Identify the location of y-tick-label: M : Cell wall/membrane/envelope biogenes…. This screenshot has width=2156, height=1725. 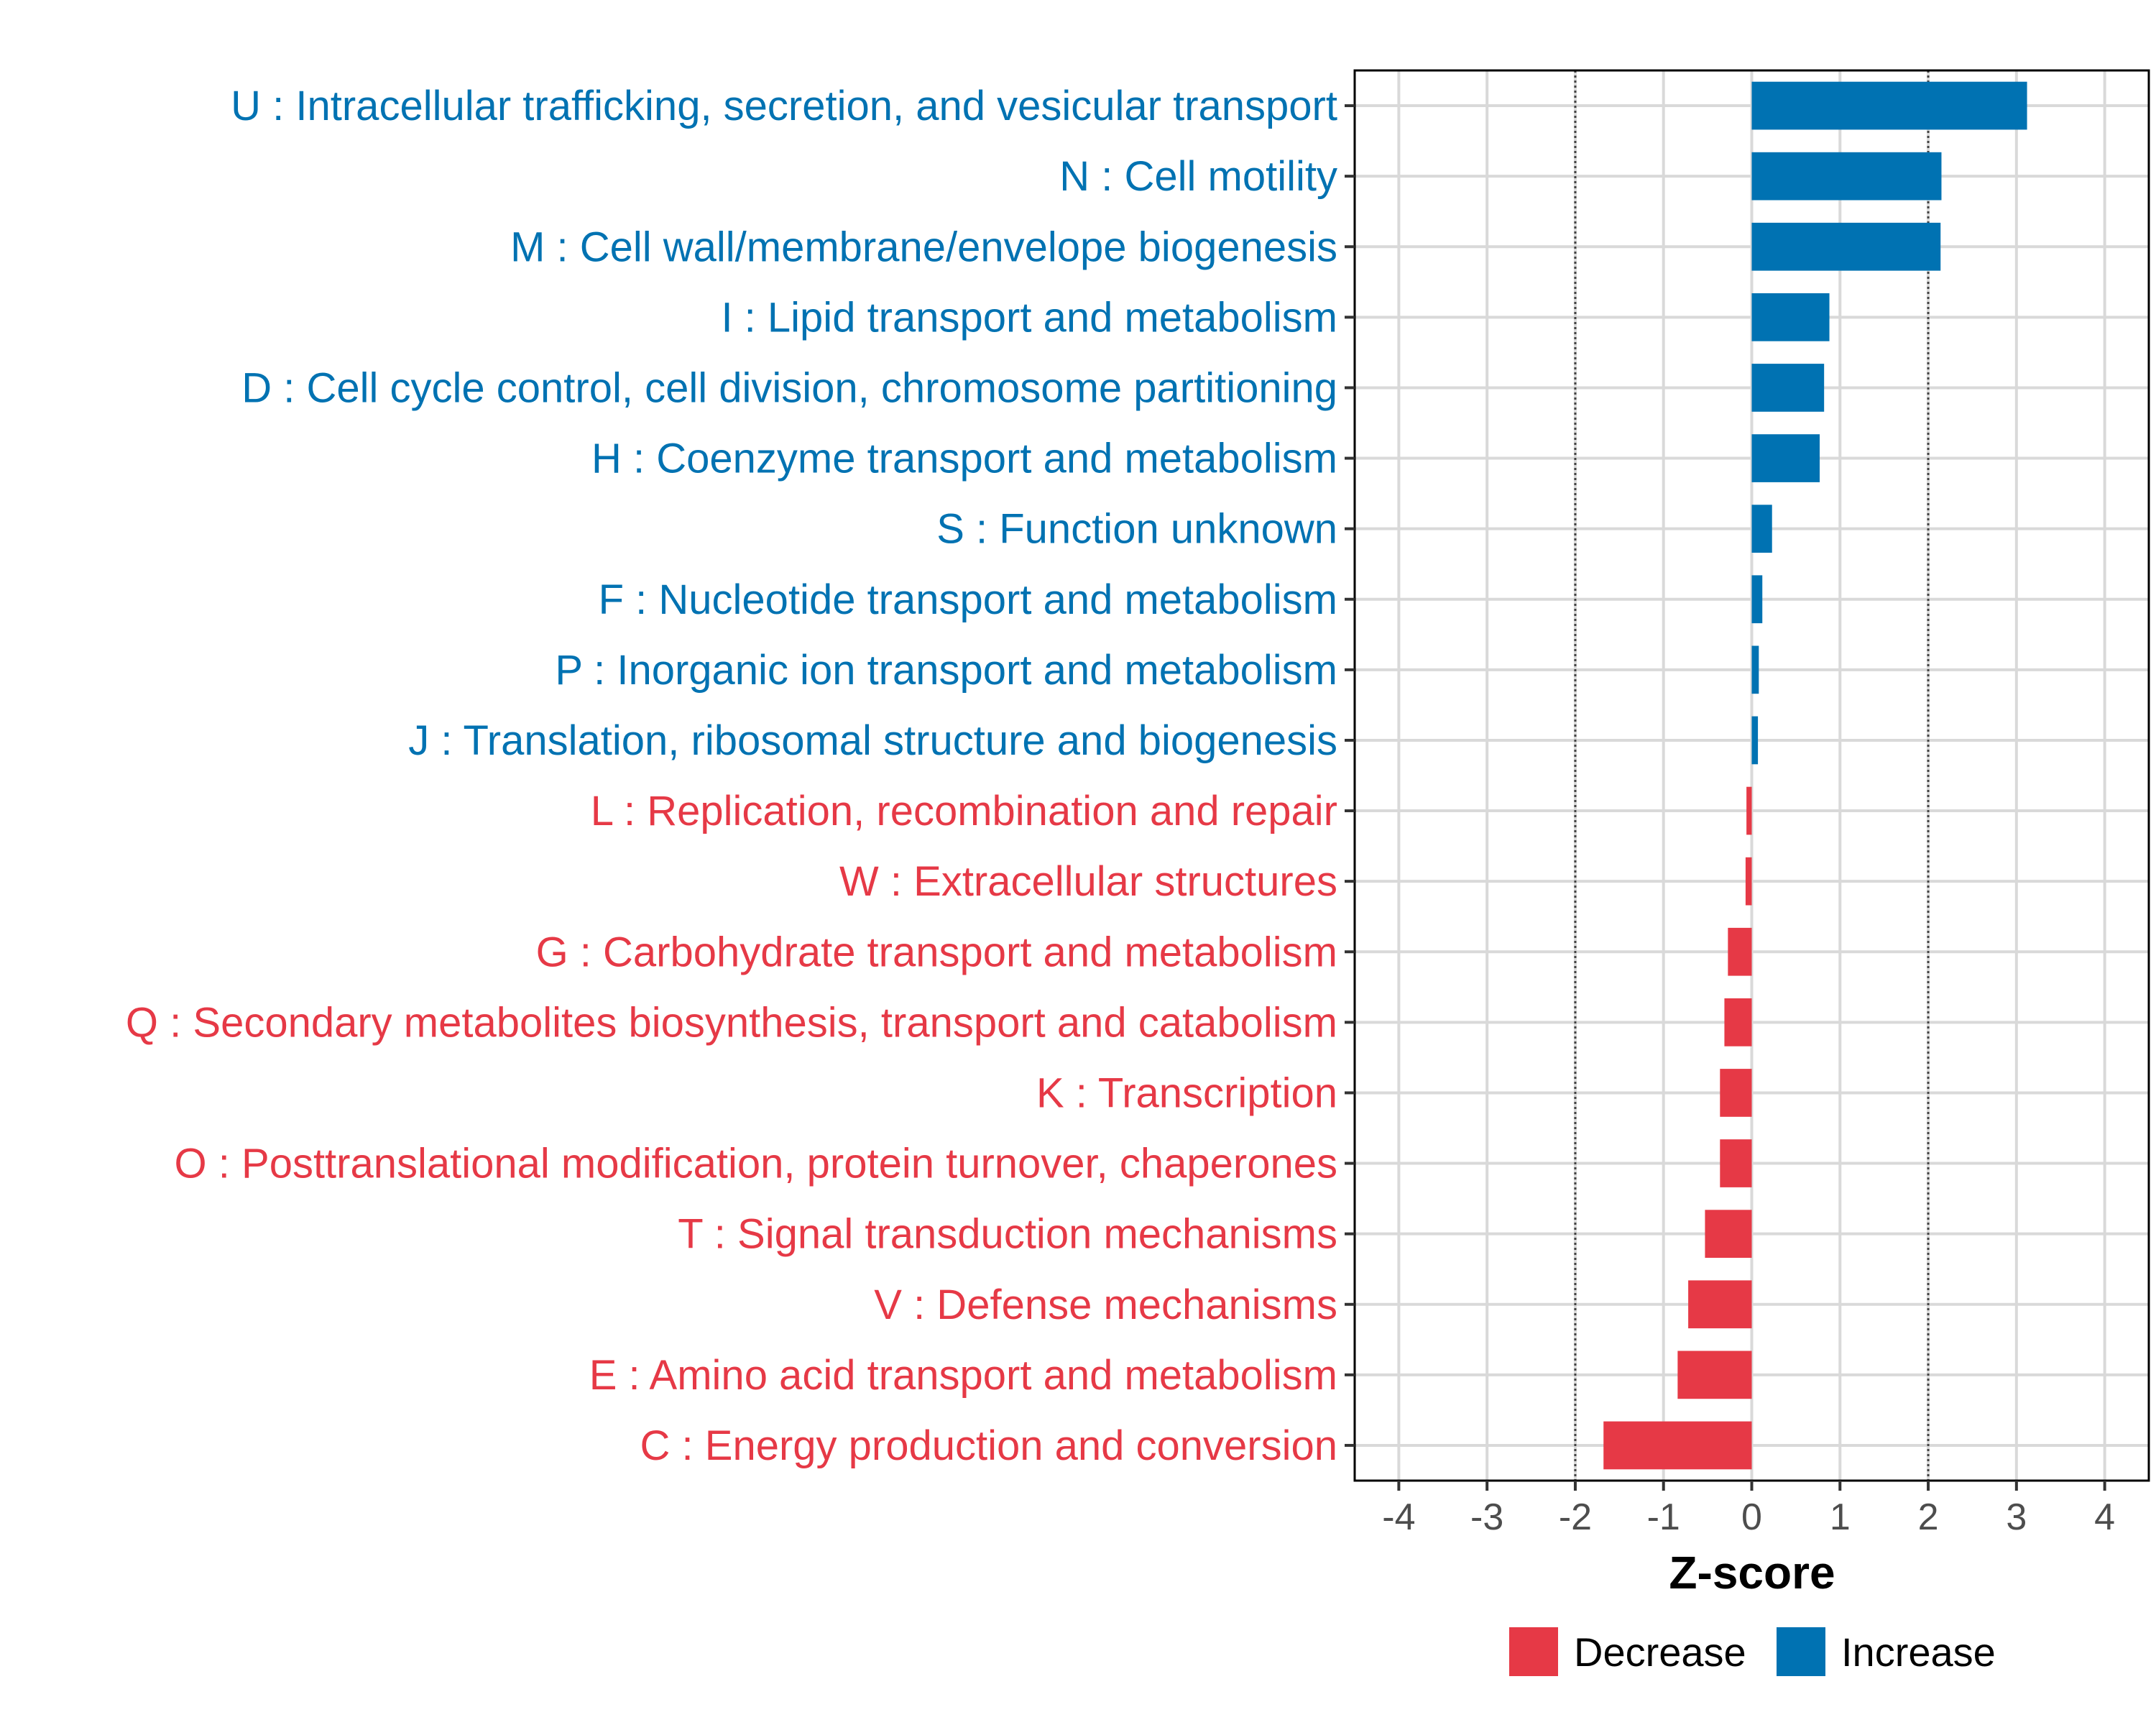
(924, 247).